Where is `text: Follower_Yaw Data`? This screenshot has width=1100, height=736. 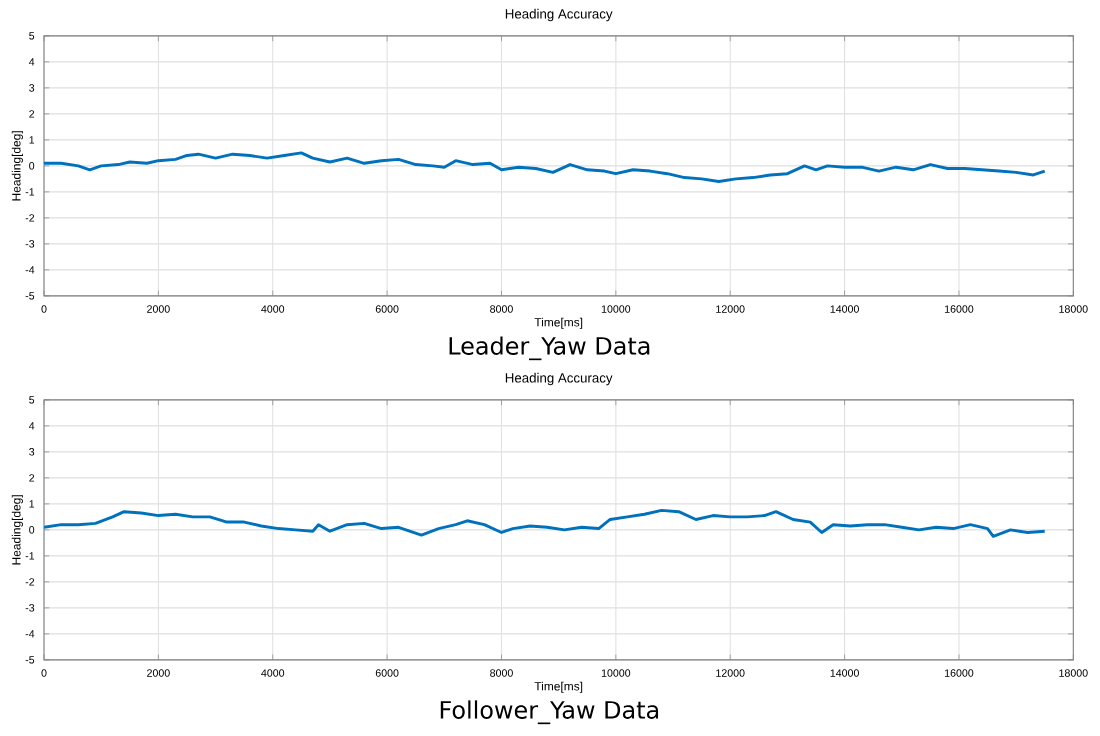 text: Follower_Yaw Data is located at coordinates (549, 712).